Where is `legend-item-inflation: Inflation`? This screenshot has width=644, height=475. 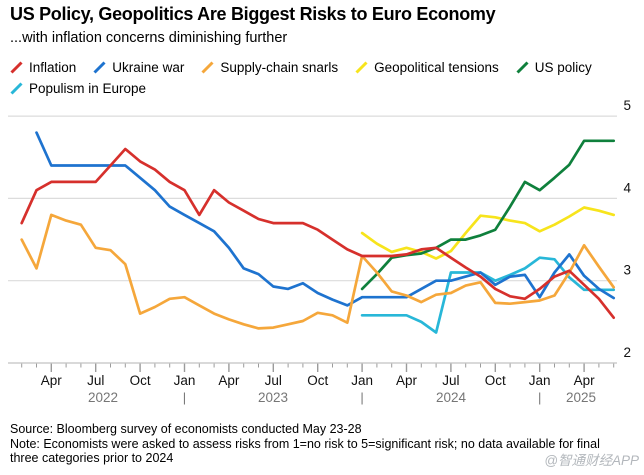 legend-item-inflation: Inflation is located at coordinates (43, 67).